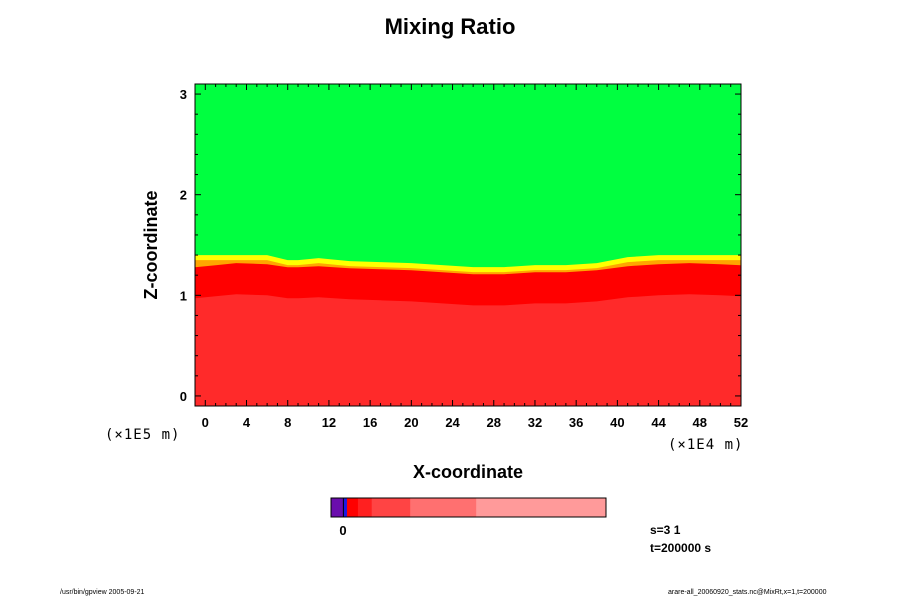 Image resolution: width=900 pixels, height=600 pixels. What do you see at coordinates (658, 422) in the screenshot?
I see `x-tick-label: 44` at bounding box center [658, 422].